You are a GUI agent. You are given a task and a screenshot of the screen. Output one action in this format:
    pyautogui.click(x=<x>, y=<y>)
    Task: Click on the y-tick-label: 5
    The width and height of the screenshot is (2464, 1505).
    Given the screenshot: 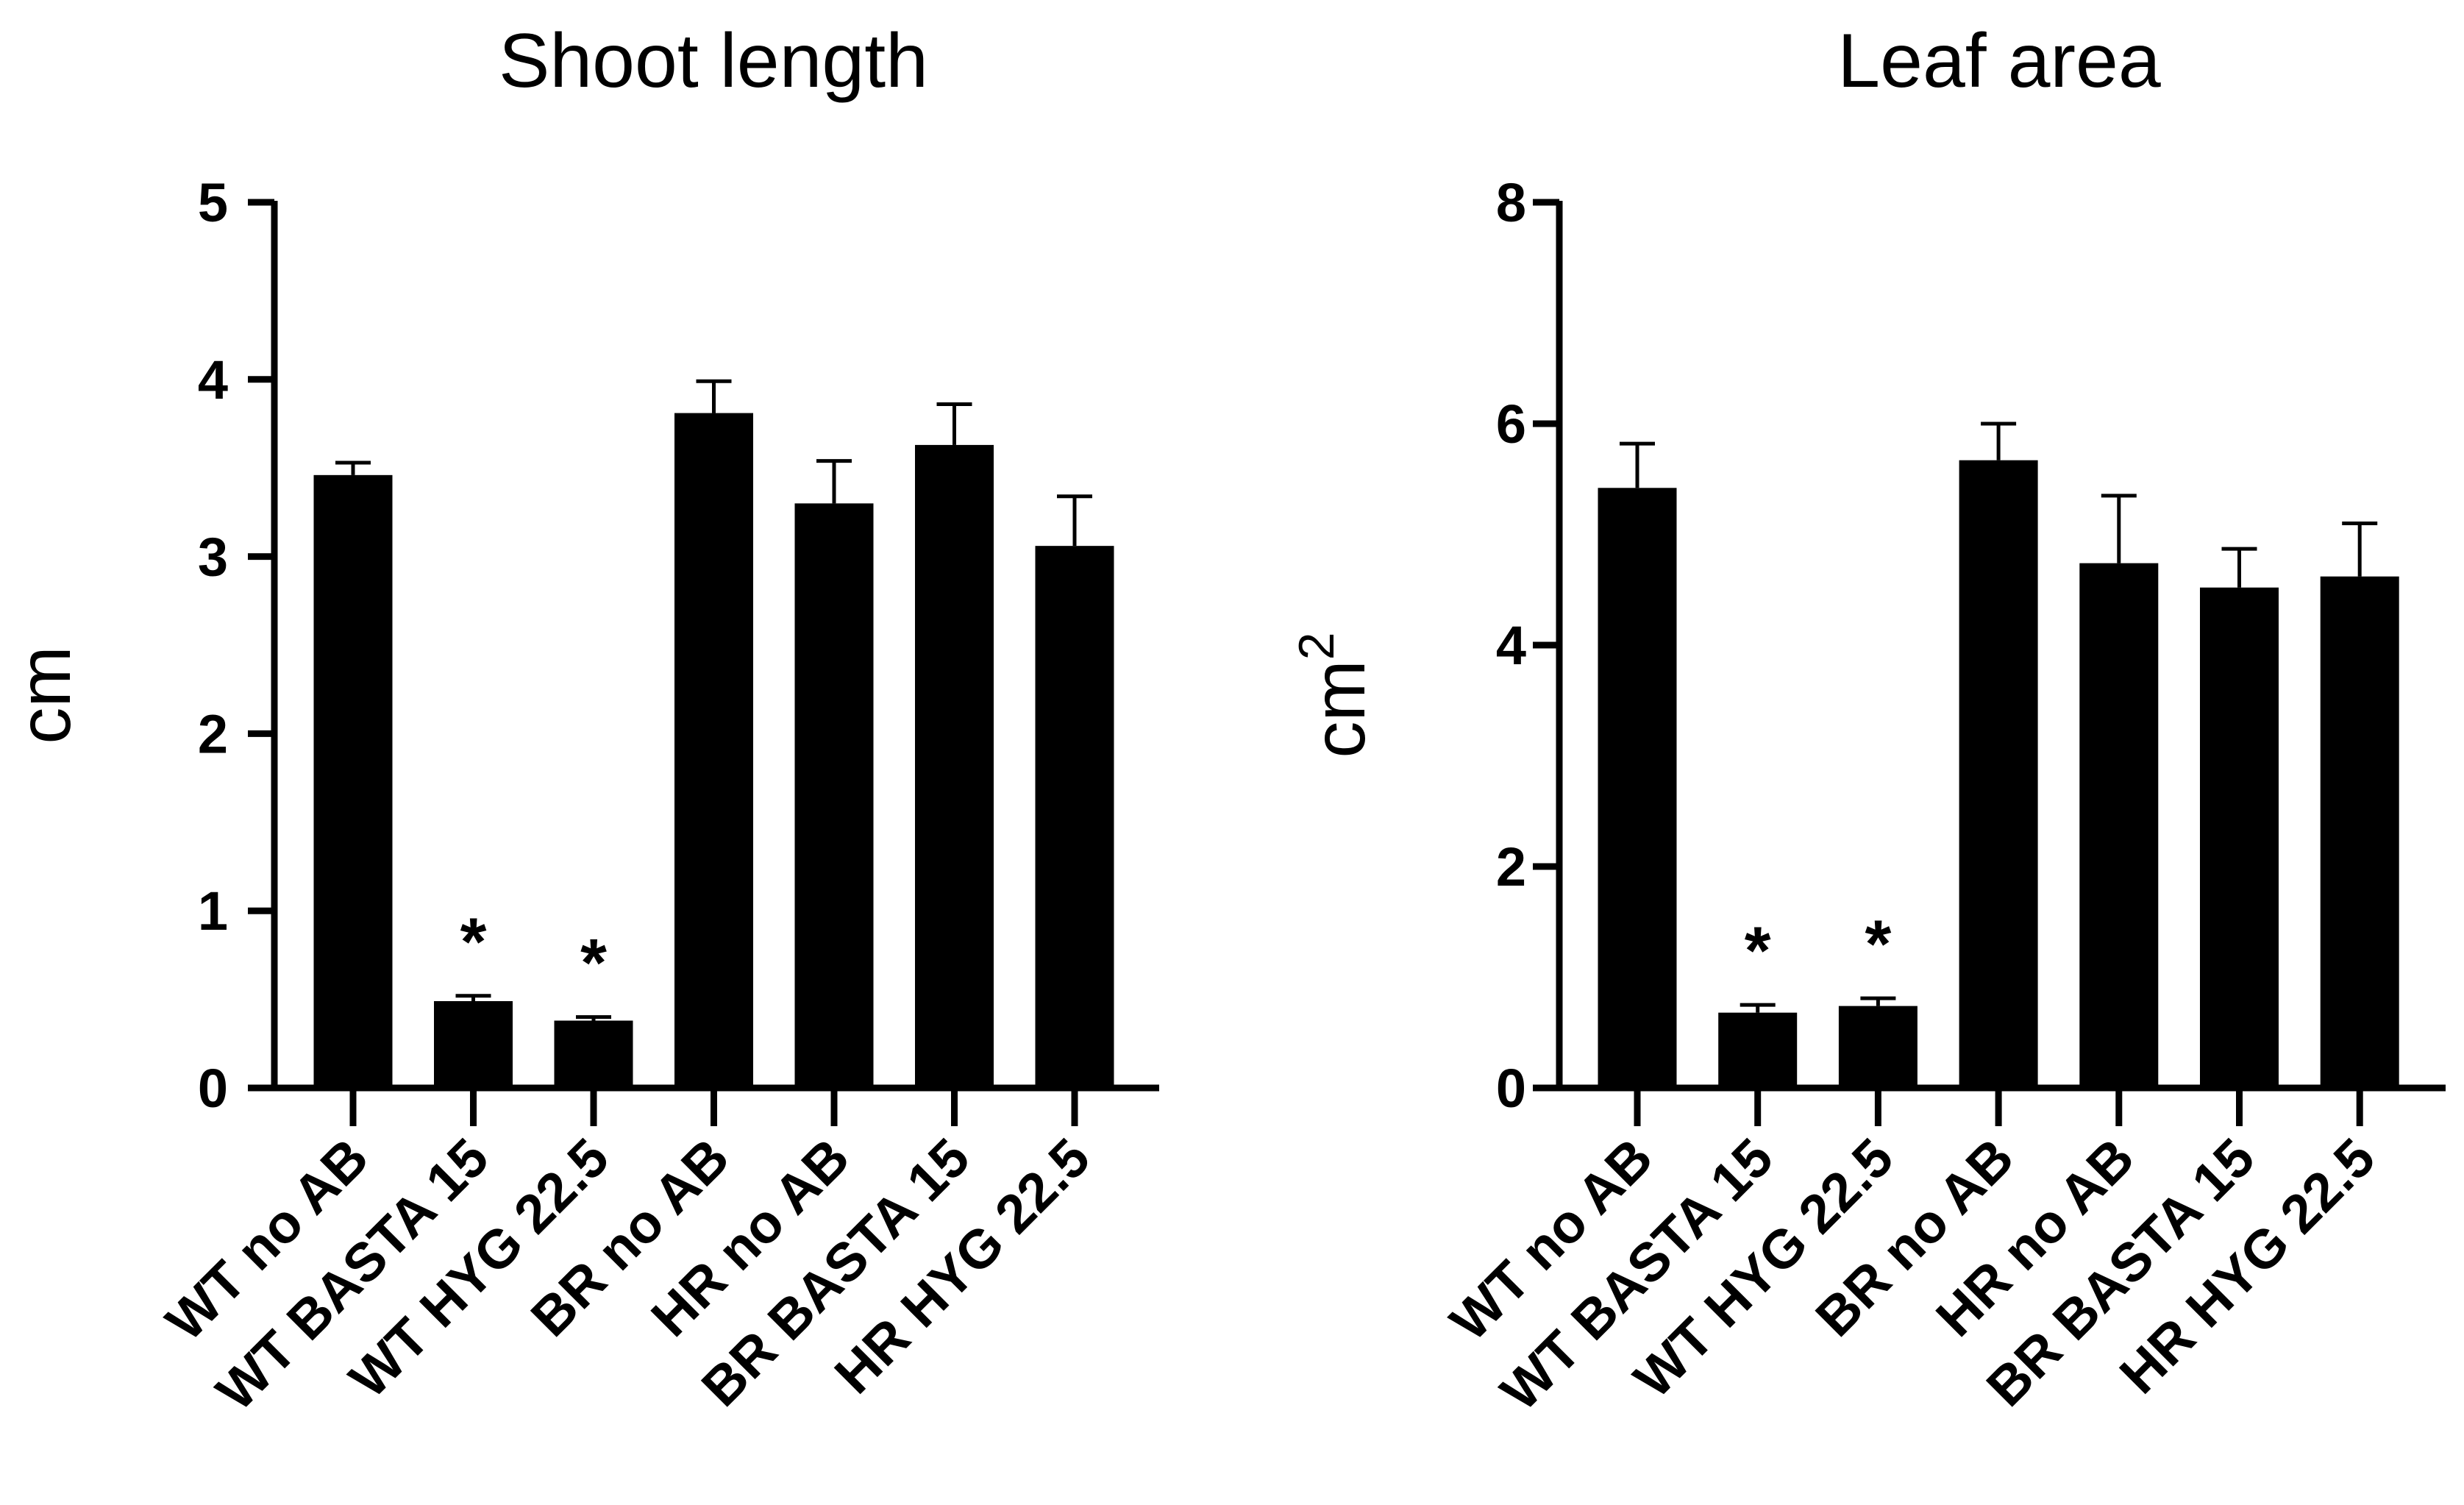 What is the action you would take?
    pyautogui.click(x=213, y=202)
    